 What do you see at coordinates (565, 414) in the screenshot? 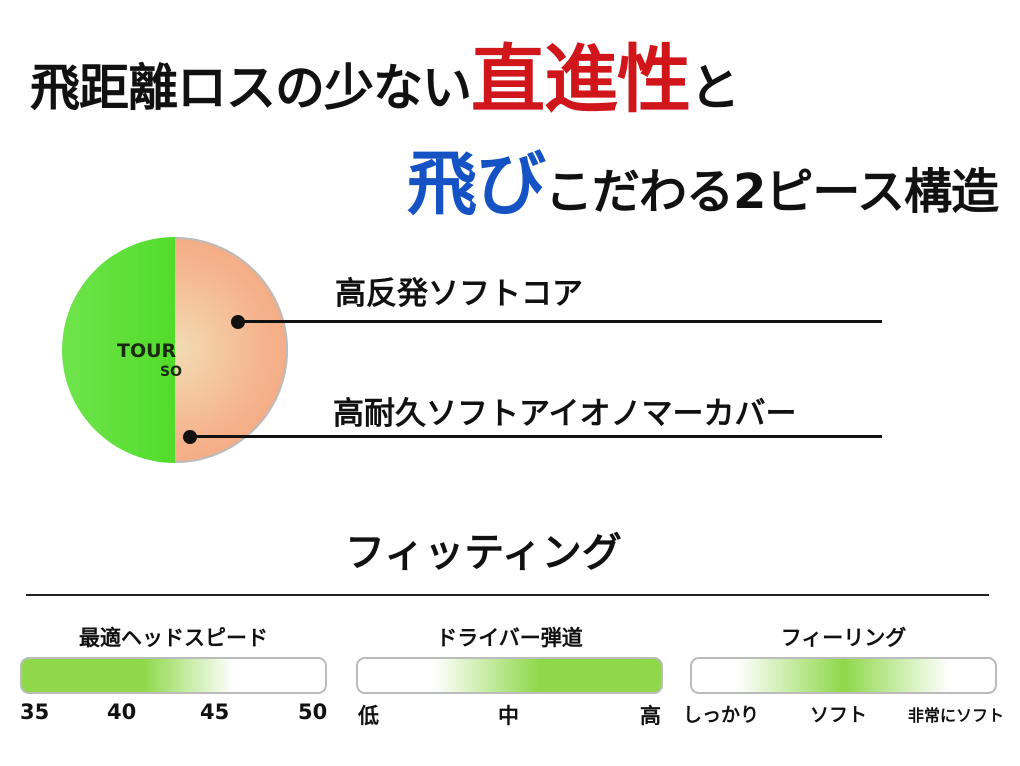
I see `callout-label-cover: 高耐久ソフトアイオノマーカバー` at bounding box center [565, 414].